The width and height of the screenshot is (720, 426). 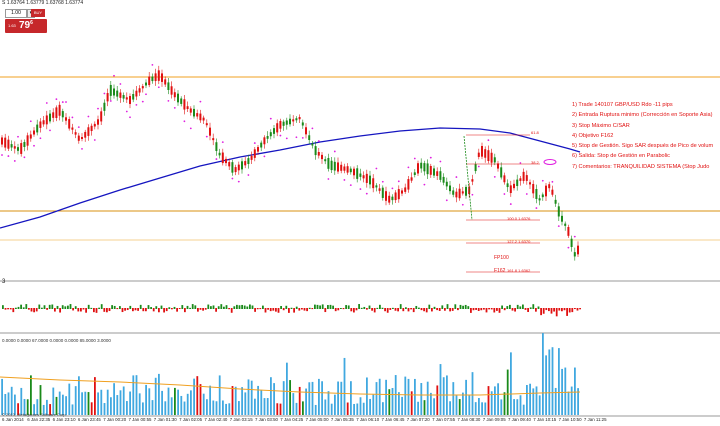 What do you see at coordinates (501, 258) in the screenshot?
I see `fp100-label: FP100` at bounding box center [501, 258].